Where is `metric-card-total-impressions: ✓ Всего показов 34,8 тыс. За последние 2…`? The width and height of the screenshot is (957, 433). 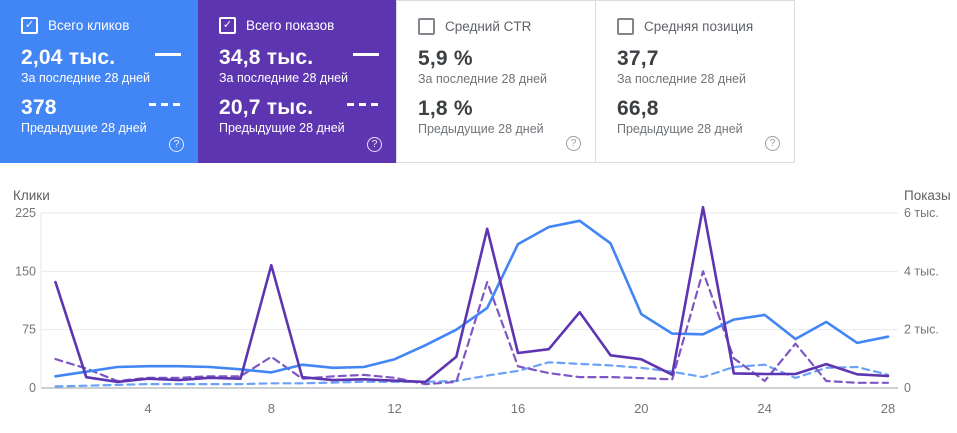
metric-card-total-impressions: ✓ Всего показов 34,8 тыс. За последние 2… is located at coordinates (297, 81).